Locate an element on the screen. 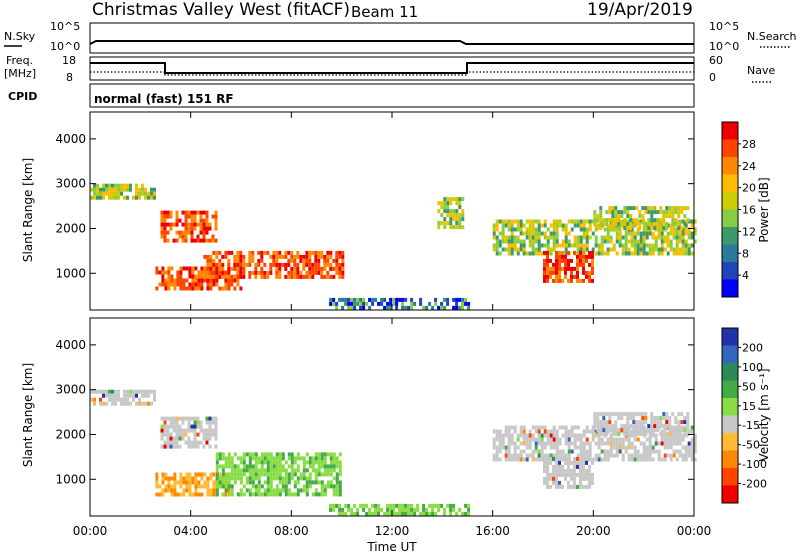 The image size is (800, 554). velocity-colorbar-swatch is located at coordinates (730, 494).